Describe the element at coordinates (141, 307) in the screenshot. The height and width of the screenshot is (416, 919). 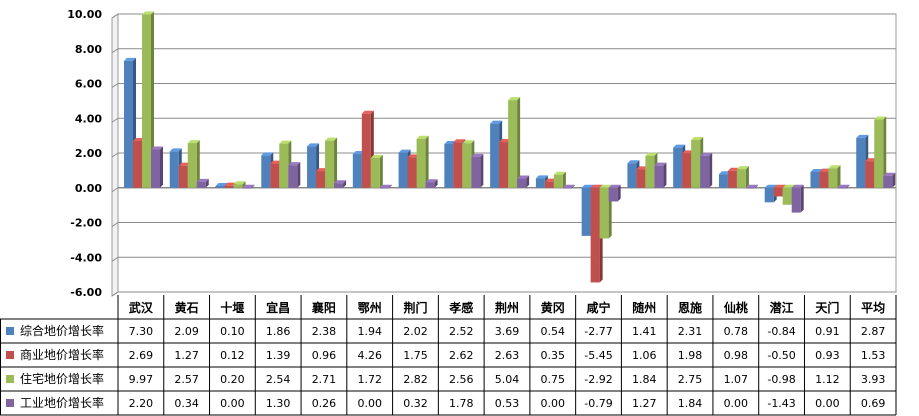
I see `category-label: 武汉` at that location.